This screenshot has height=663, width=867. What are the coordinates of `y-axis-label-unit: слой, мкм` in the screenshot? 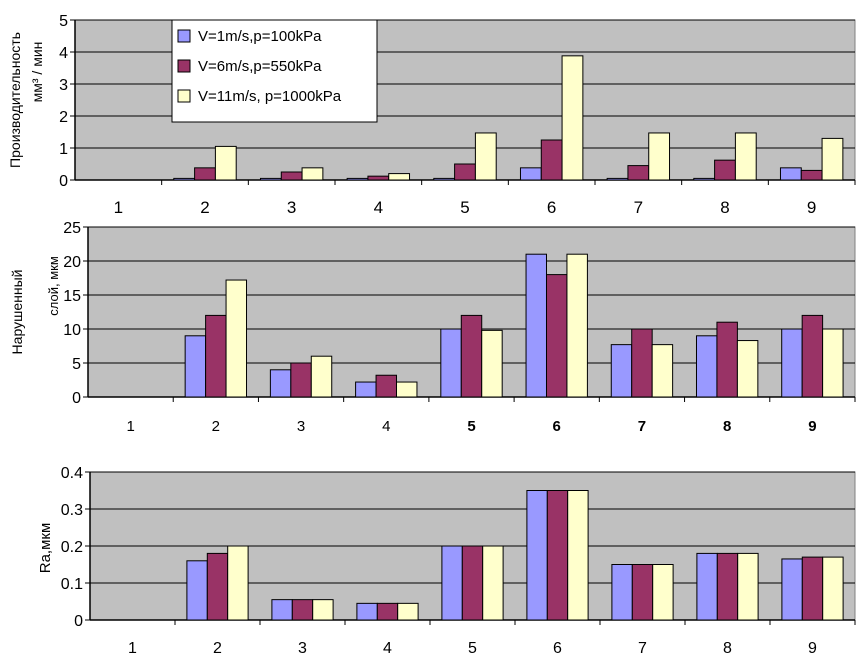 It's located at (53, 286).